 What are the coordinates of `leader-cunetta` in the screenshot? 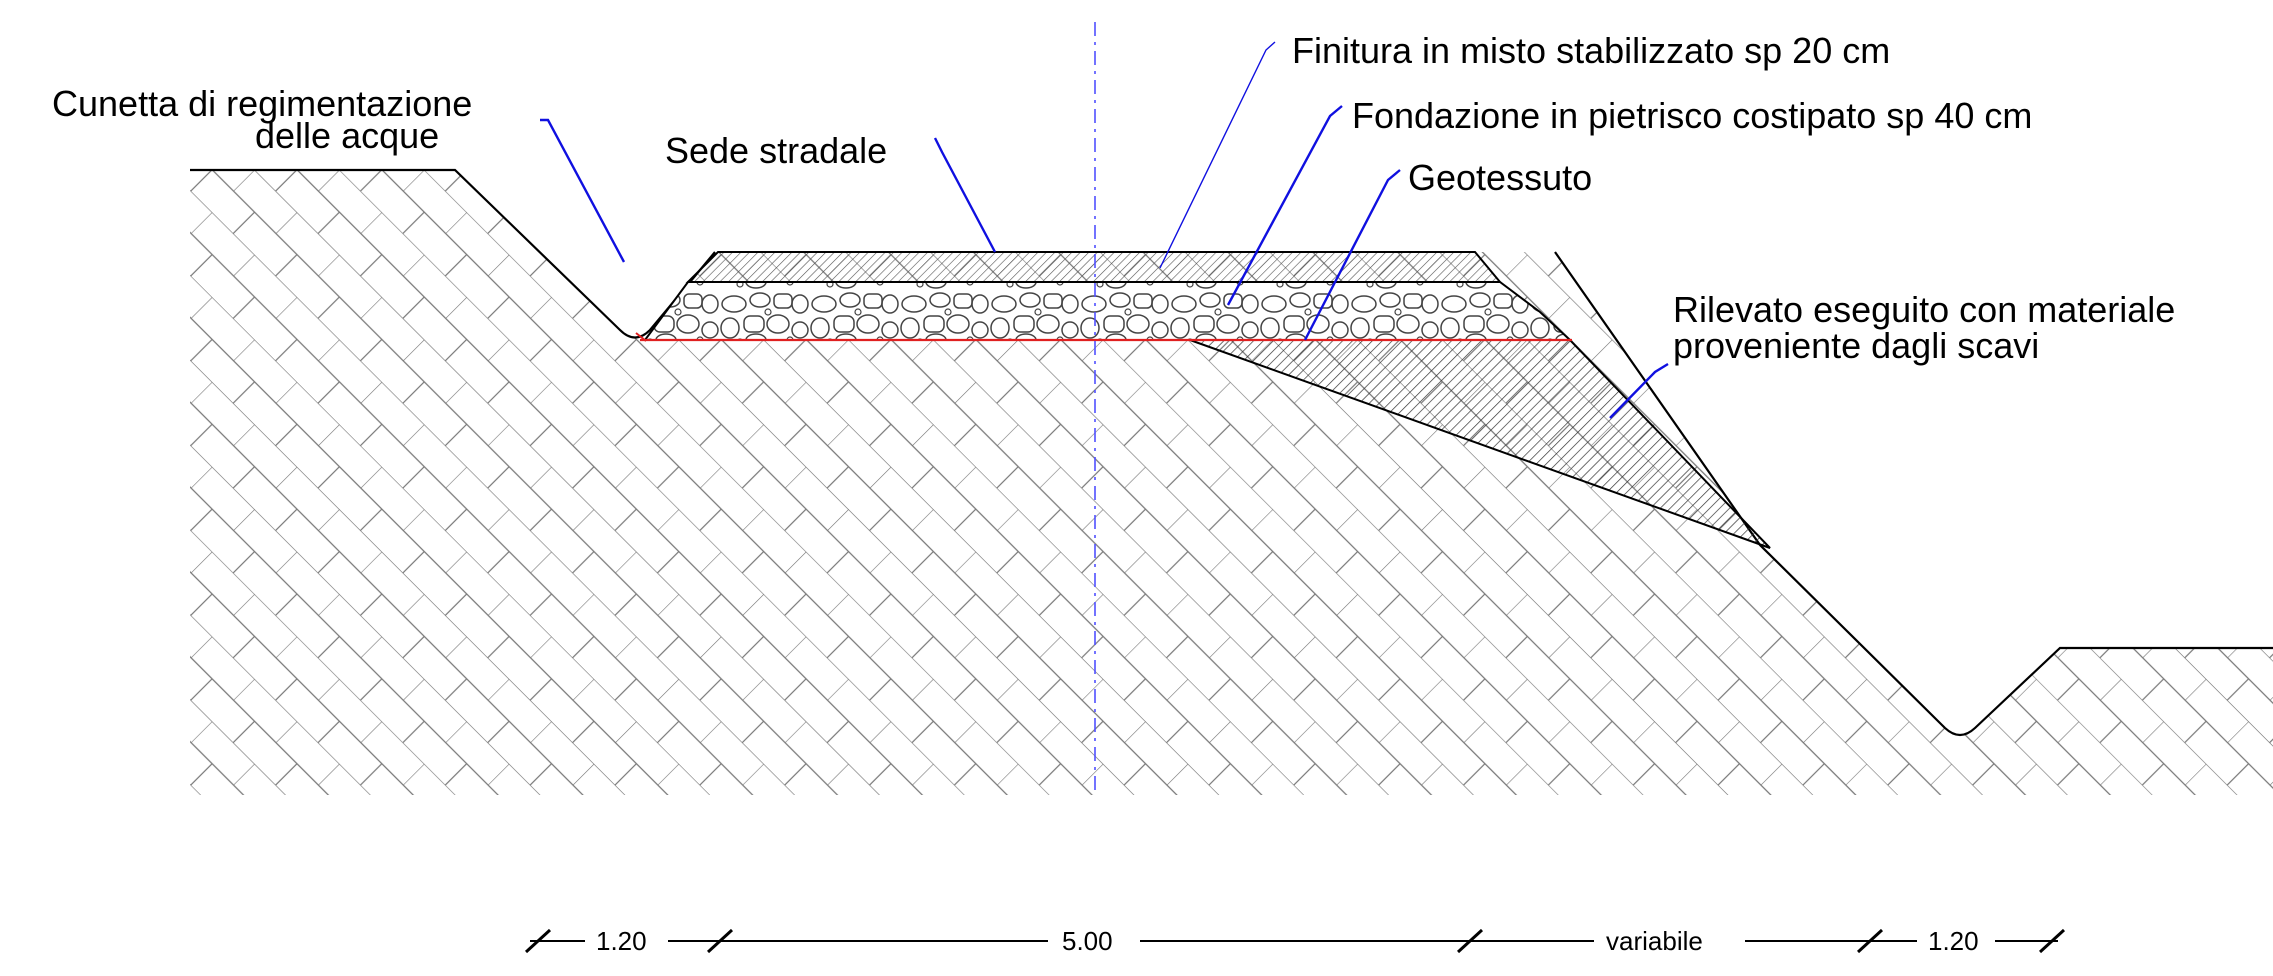 It's located at (583, 190).